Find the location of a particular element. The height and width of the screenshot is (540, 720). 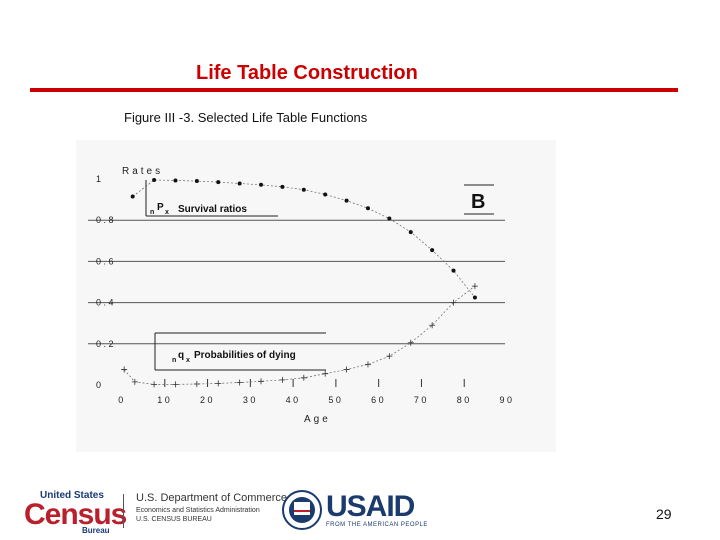

commerce-line-1: U.S. Department of Commerce is located at coordinates (211, 498).